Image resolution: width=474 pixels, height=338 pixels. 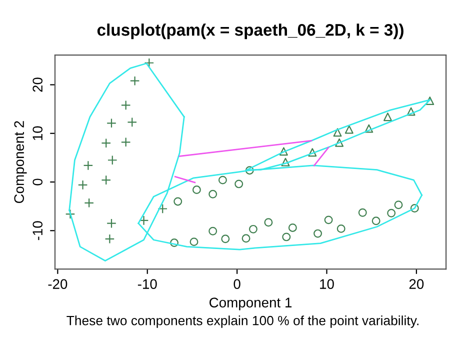 I want to click on x-tick-label: 20, so click(x=416, y=284).